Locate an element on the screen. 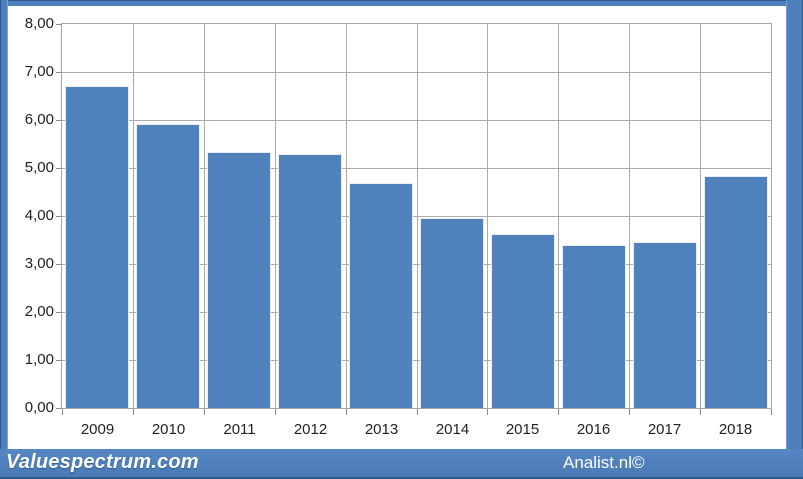  bar-2012 is located at coordinates (310, 281).